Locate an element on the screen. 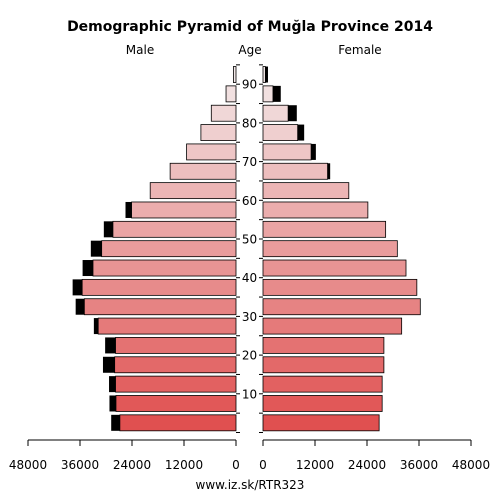 This screenshot has width=500, height=500. male-x-tick-label: 24000 is located at coordinates (132, 465).